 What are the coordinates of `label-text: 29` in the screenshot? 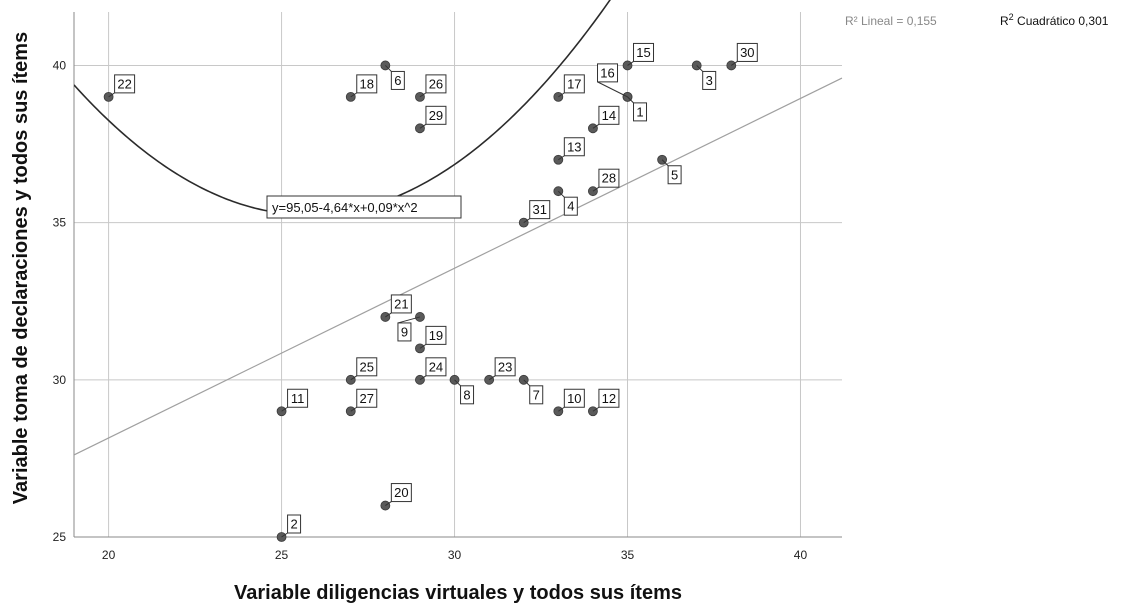 It's located at (436, 115).